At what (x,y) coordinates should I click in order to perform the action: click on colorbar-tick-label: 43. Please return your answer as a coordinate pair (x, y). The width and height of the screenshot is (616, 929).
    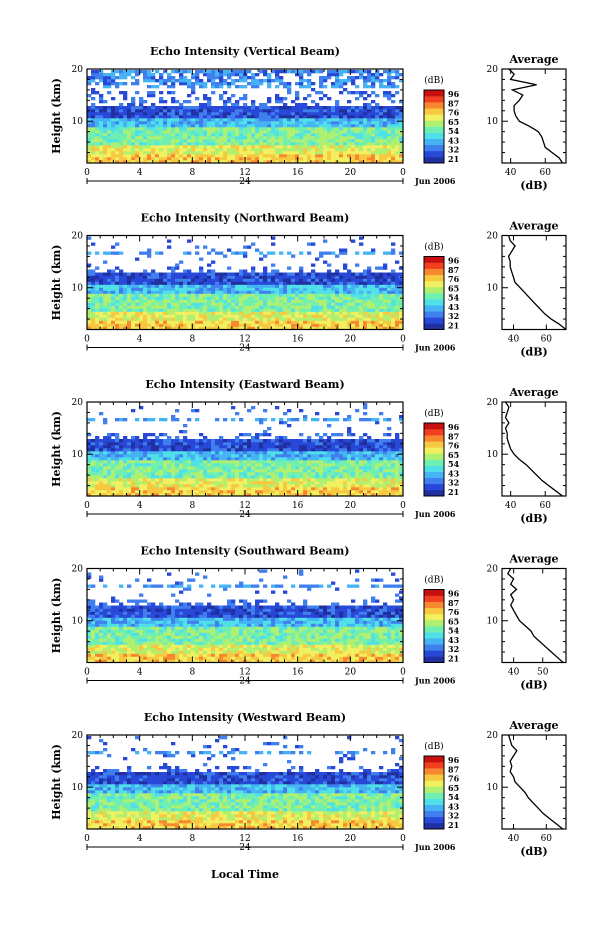
    Looking at the image, I should click on (454, 307).